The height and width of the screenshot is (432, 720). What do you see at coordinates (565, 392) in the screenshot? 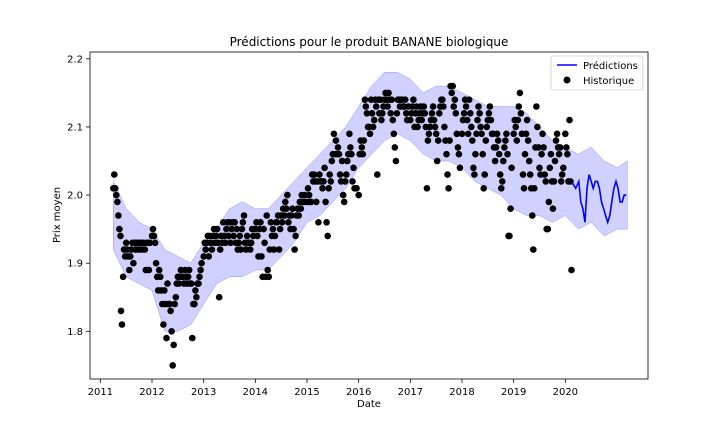
I see `x-tick-label: 2020` at bounding box center [565, 392].